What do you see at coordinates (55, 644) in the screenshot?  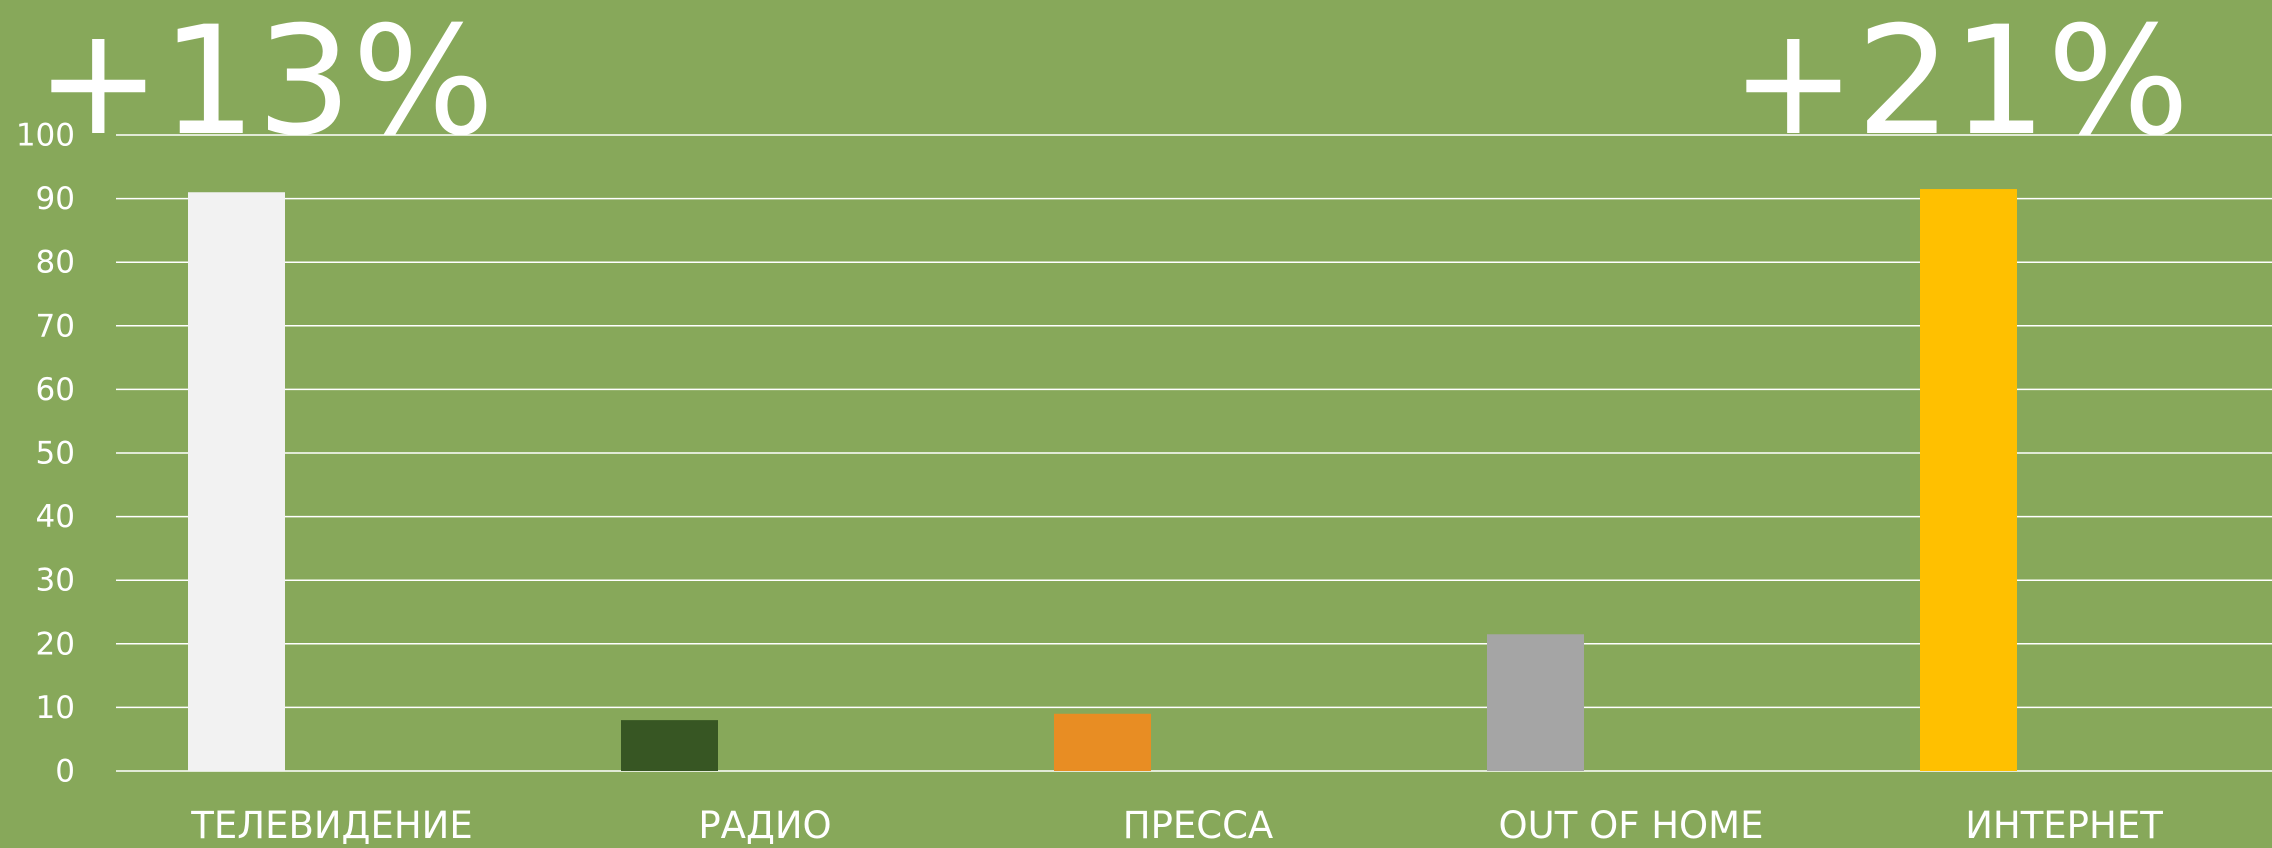 I see `y-tick-label: 20` at bounding box center [55, 644].